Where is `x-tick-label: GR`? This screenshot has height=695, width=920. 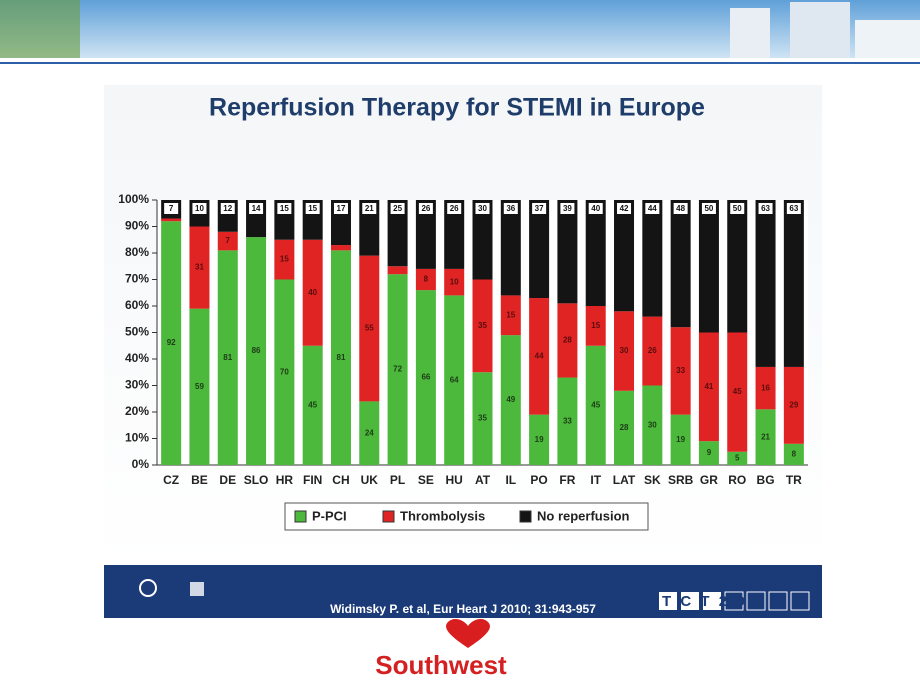 x-tick-label: GR is located at coordinates (709, 480).